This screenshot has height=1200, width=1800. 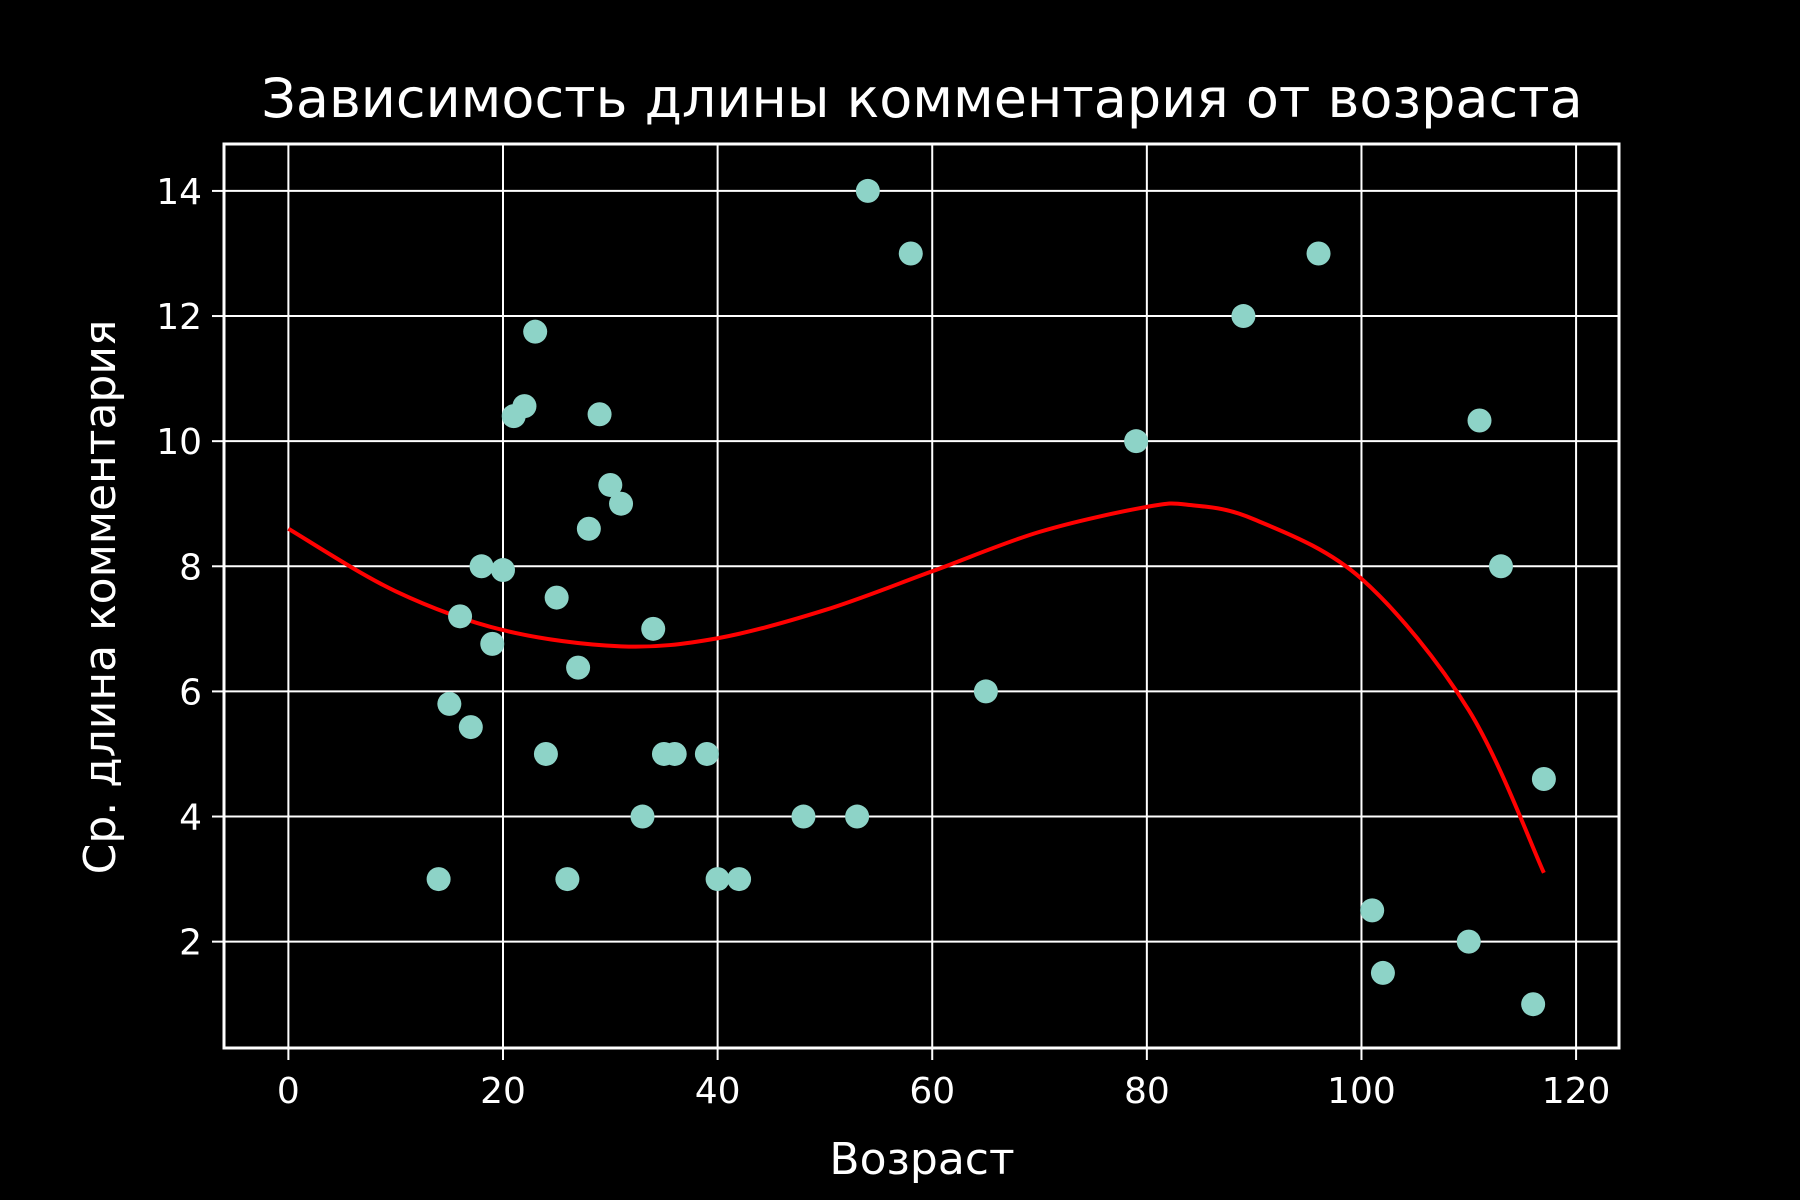 I want to click on x-tick-label: 100, so click(x=1361, y=1091).